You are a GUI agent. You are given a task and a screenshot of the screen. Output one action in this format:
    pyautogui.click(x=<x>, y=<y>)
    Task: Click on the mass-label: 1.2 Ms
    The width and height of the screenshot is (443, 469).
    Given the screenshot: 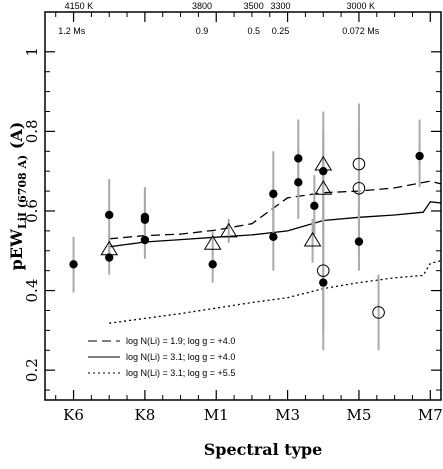 What is the action you would take?
    pyautogui.click(x=72, y=31)
    